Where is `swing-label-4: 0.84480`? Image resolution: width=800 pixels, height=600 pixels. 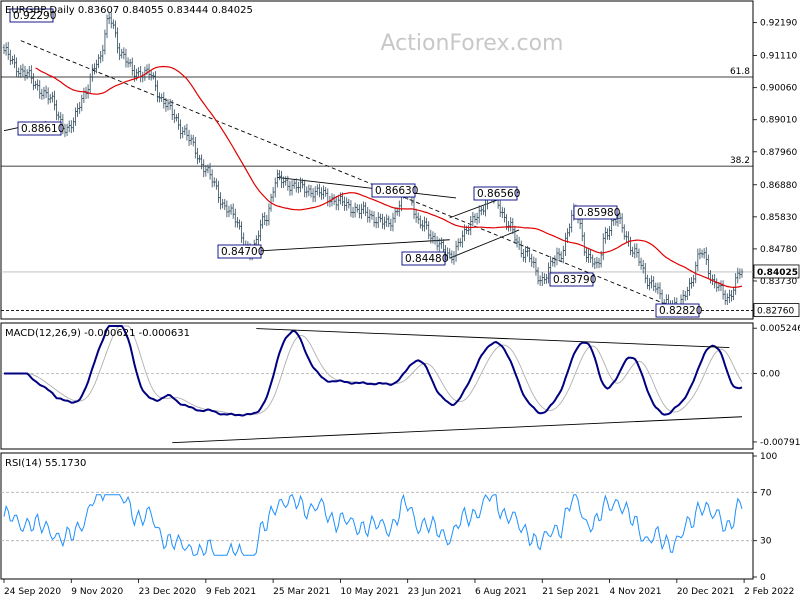
swing-label-4: 0.84480 is located at coordinates (426, 259).